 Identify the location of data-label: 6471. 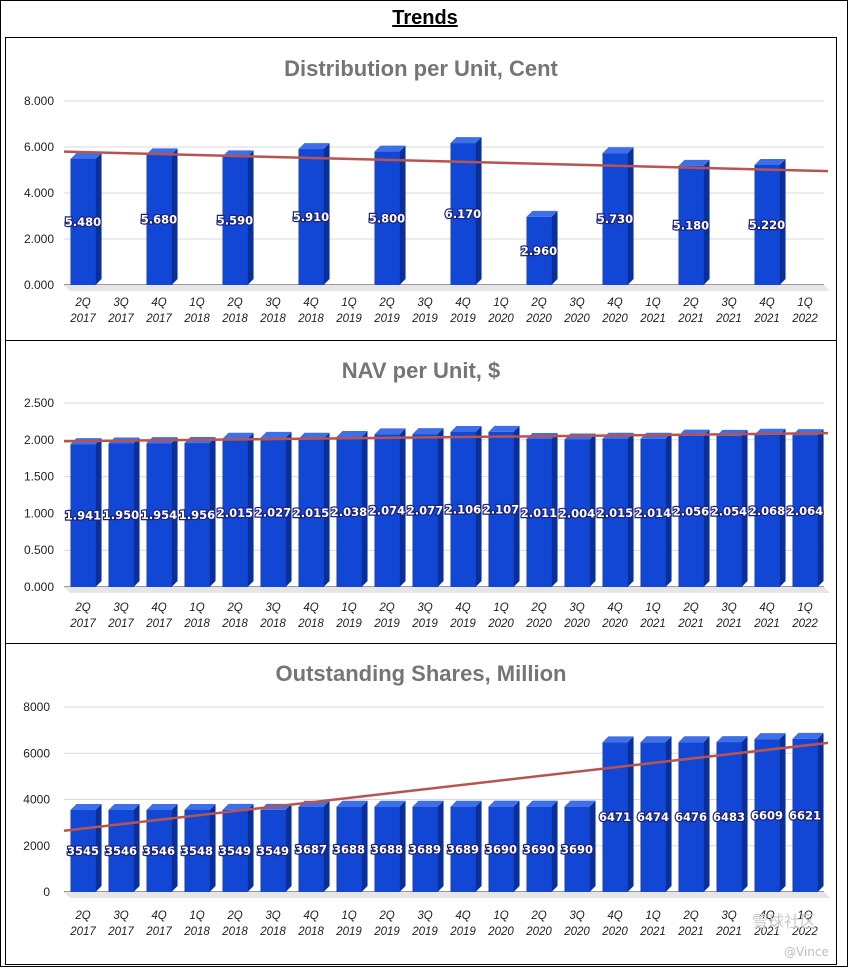
(615, 817).